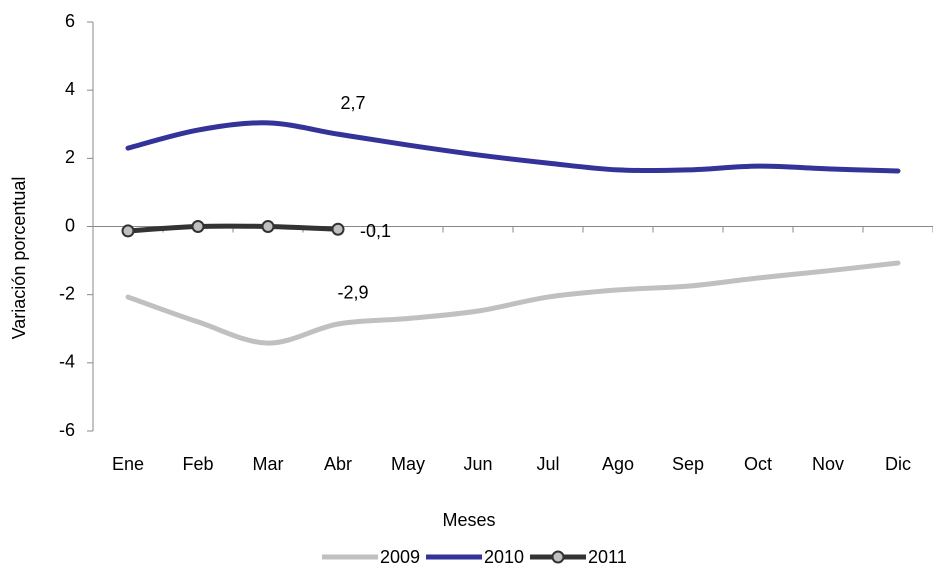 The width and height of the screenshot is (933, 576). I want to click on y-tick-label: 6, so click(70, 21).